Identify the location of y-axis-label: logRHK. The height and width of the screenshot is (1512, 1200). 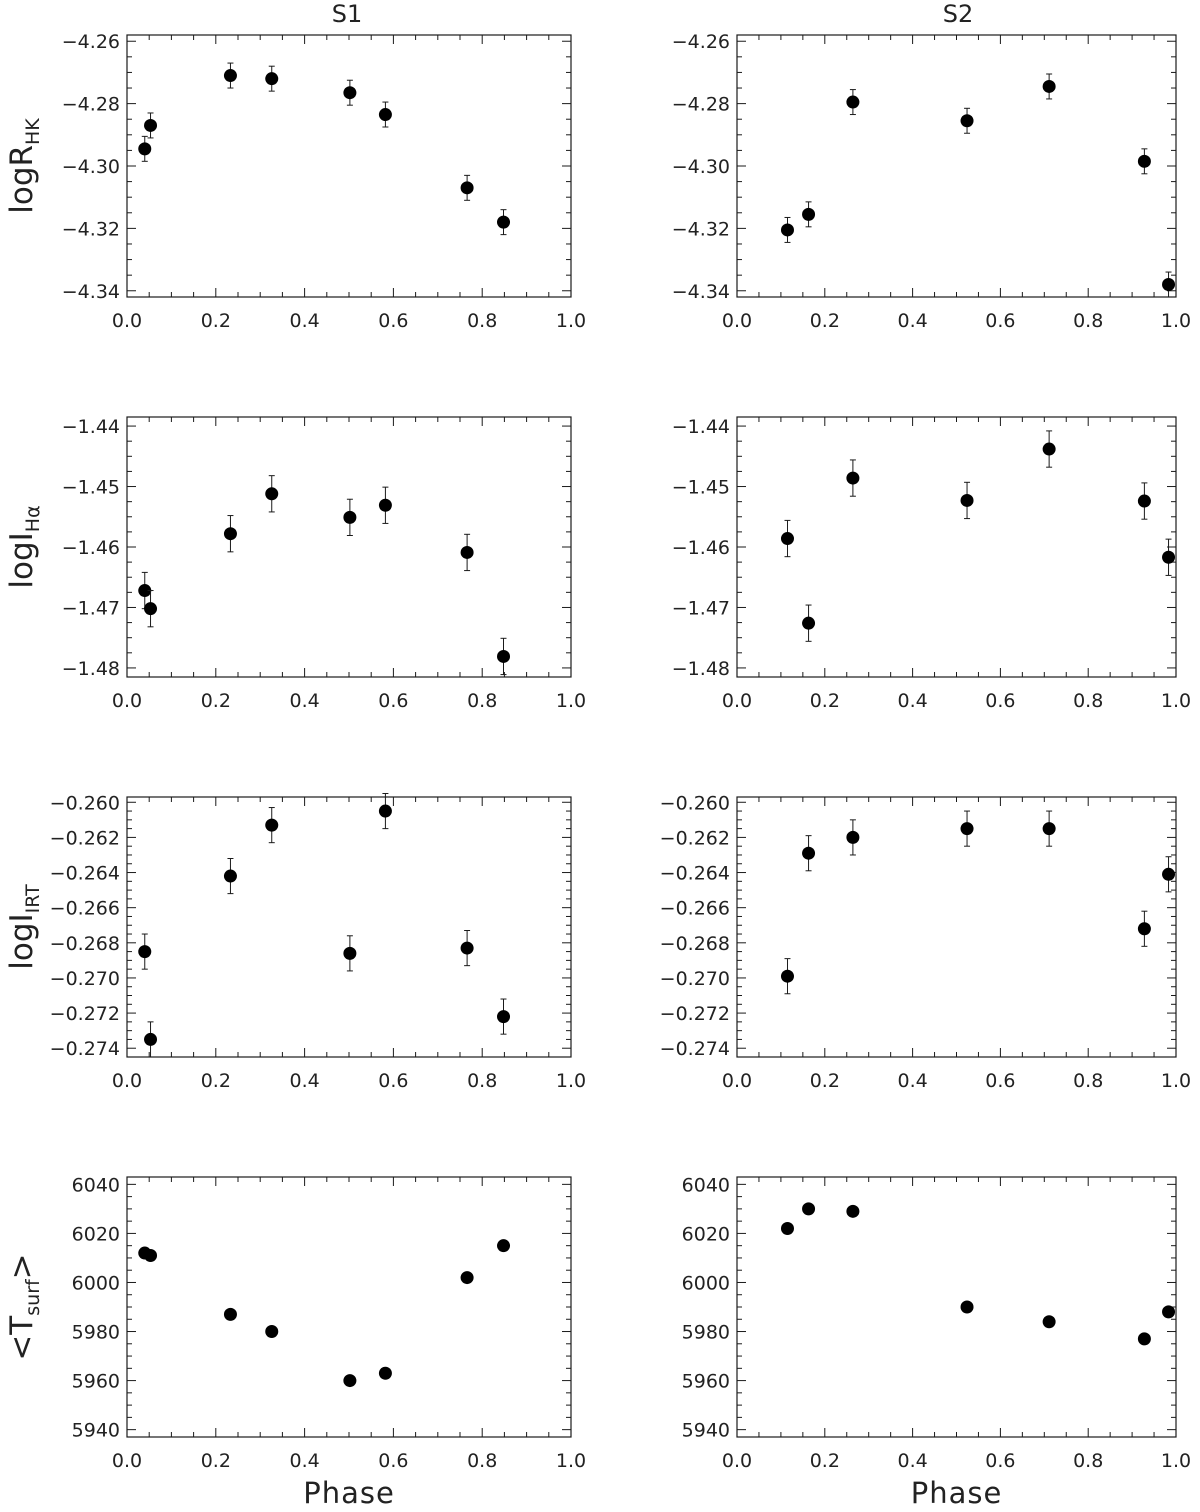
(24, 166).